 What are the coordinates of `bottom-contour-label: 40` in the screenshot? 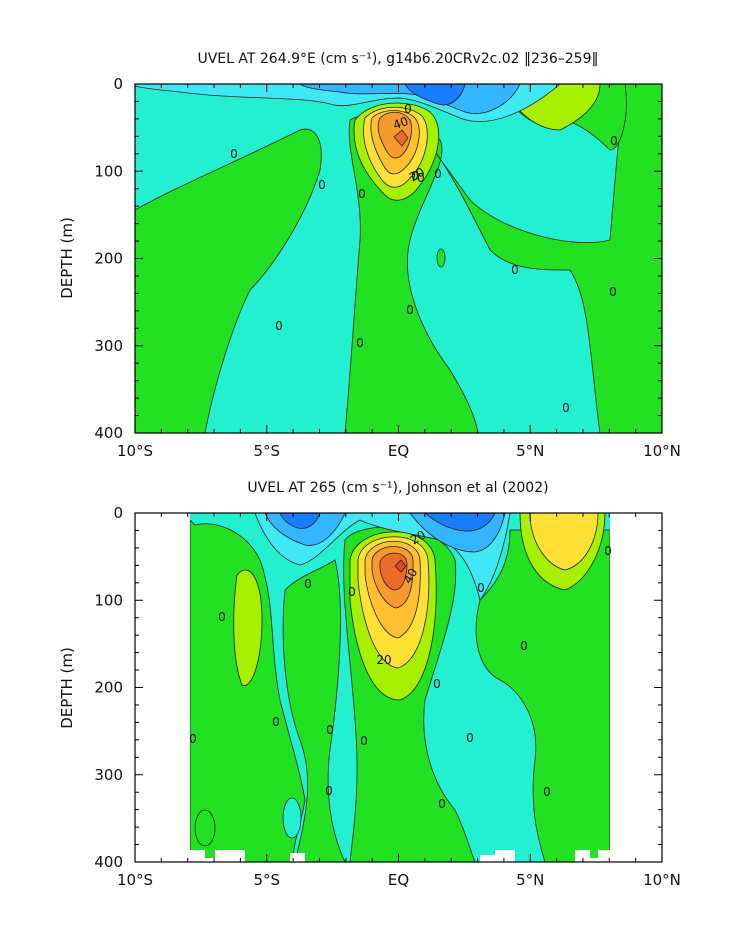 It's located at (411, 576).